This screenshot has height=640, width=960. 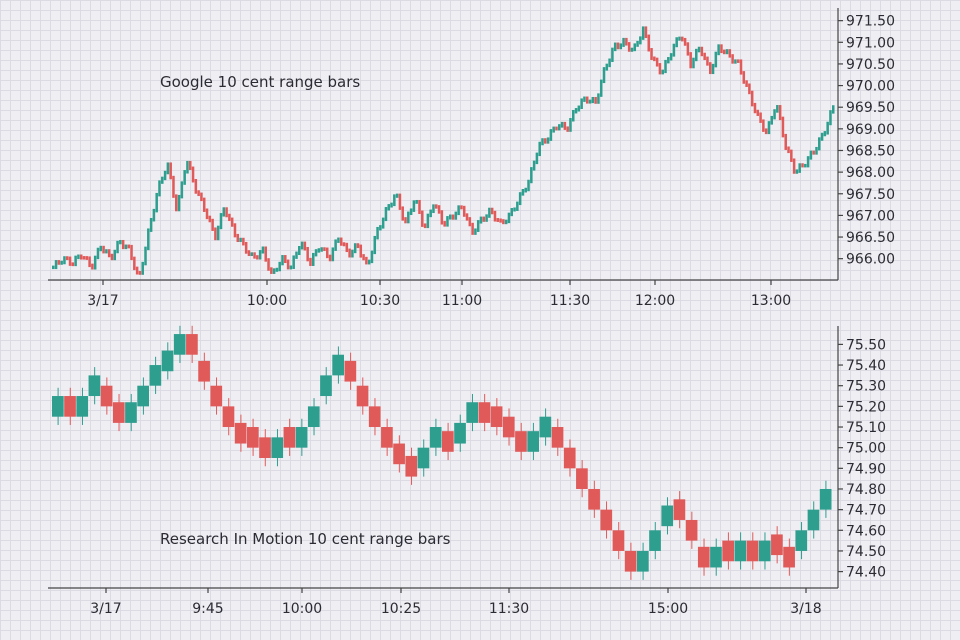 What do you see at coordinates (805, 609) in the screenshot?
I see `x-tick-label: 3/18` at bounding box center [805, 609].